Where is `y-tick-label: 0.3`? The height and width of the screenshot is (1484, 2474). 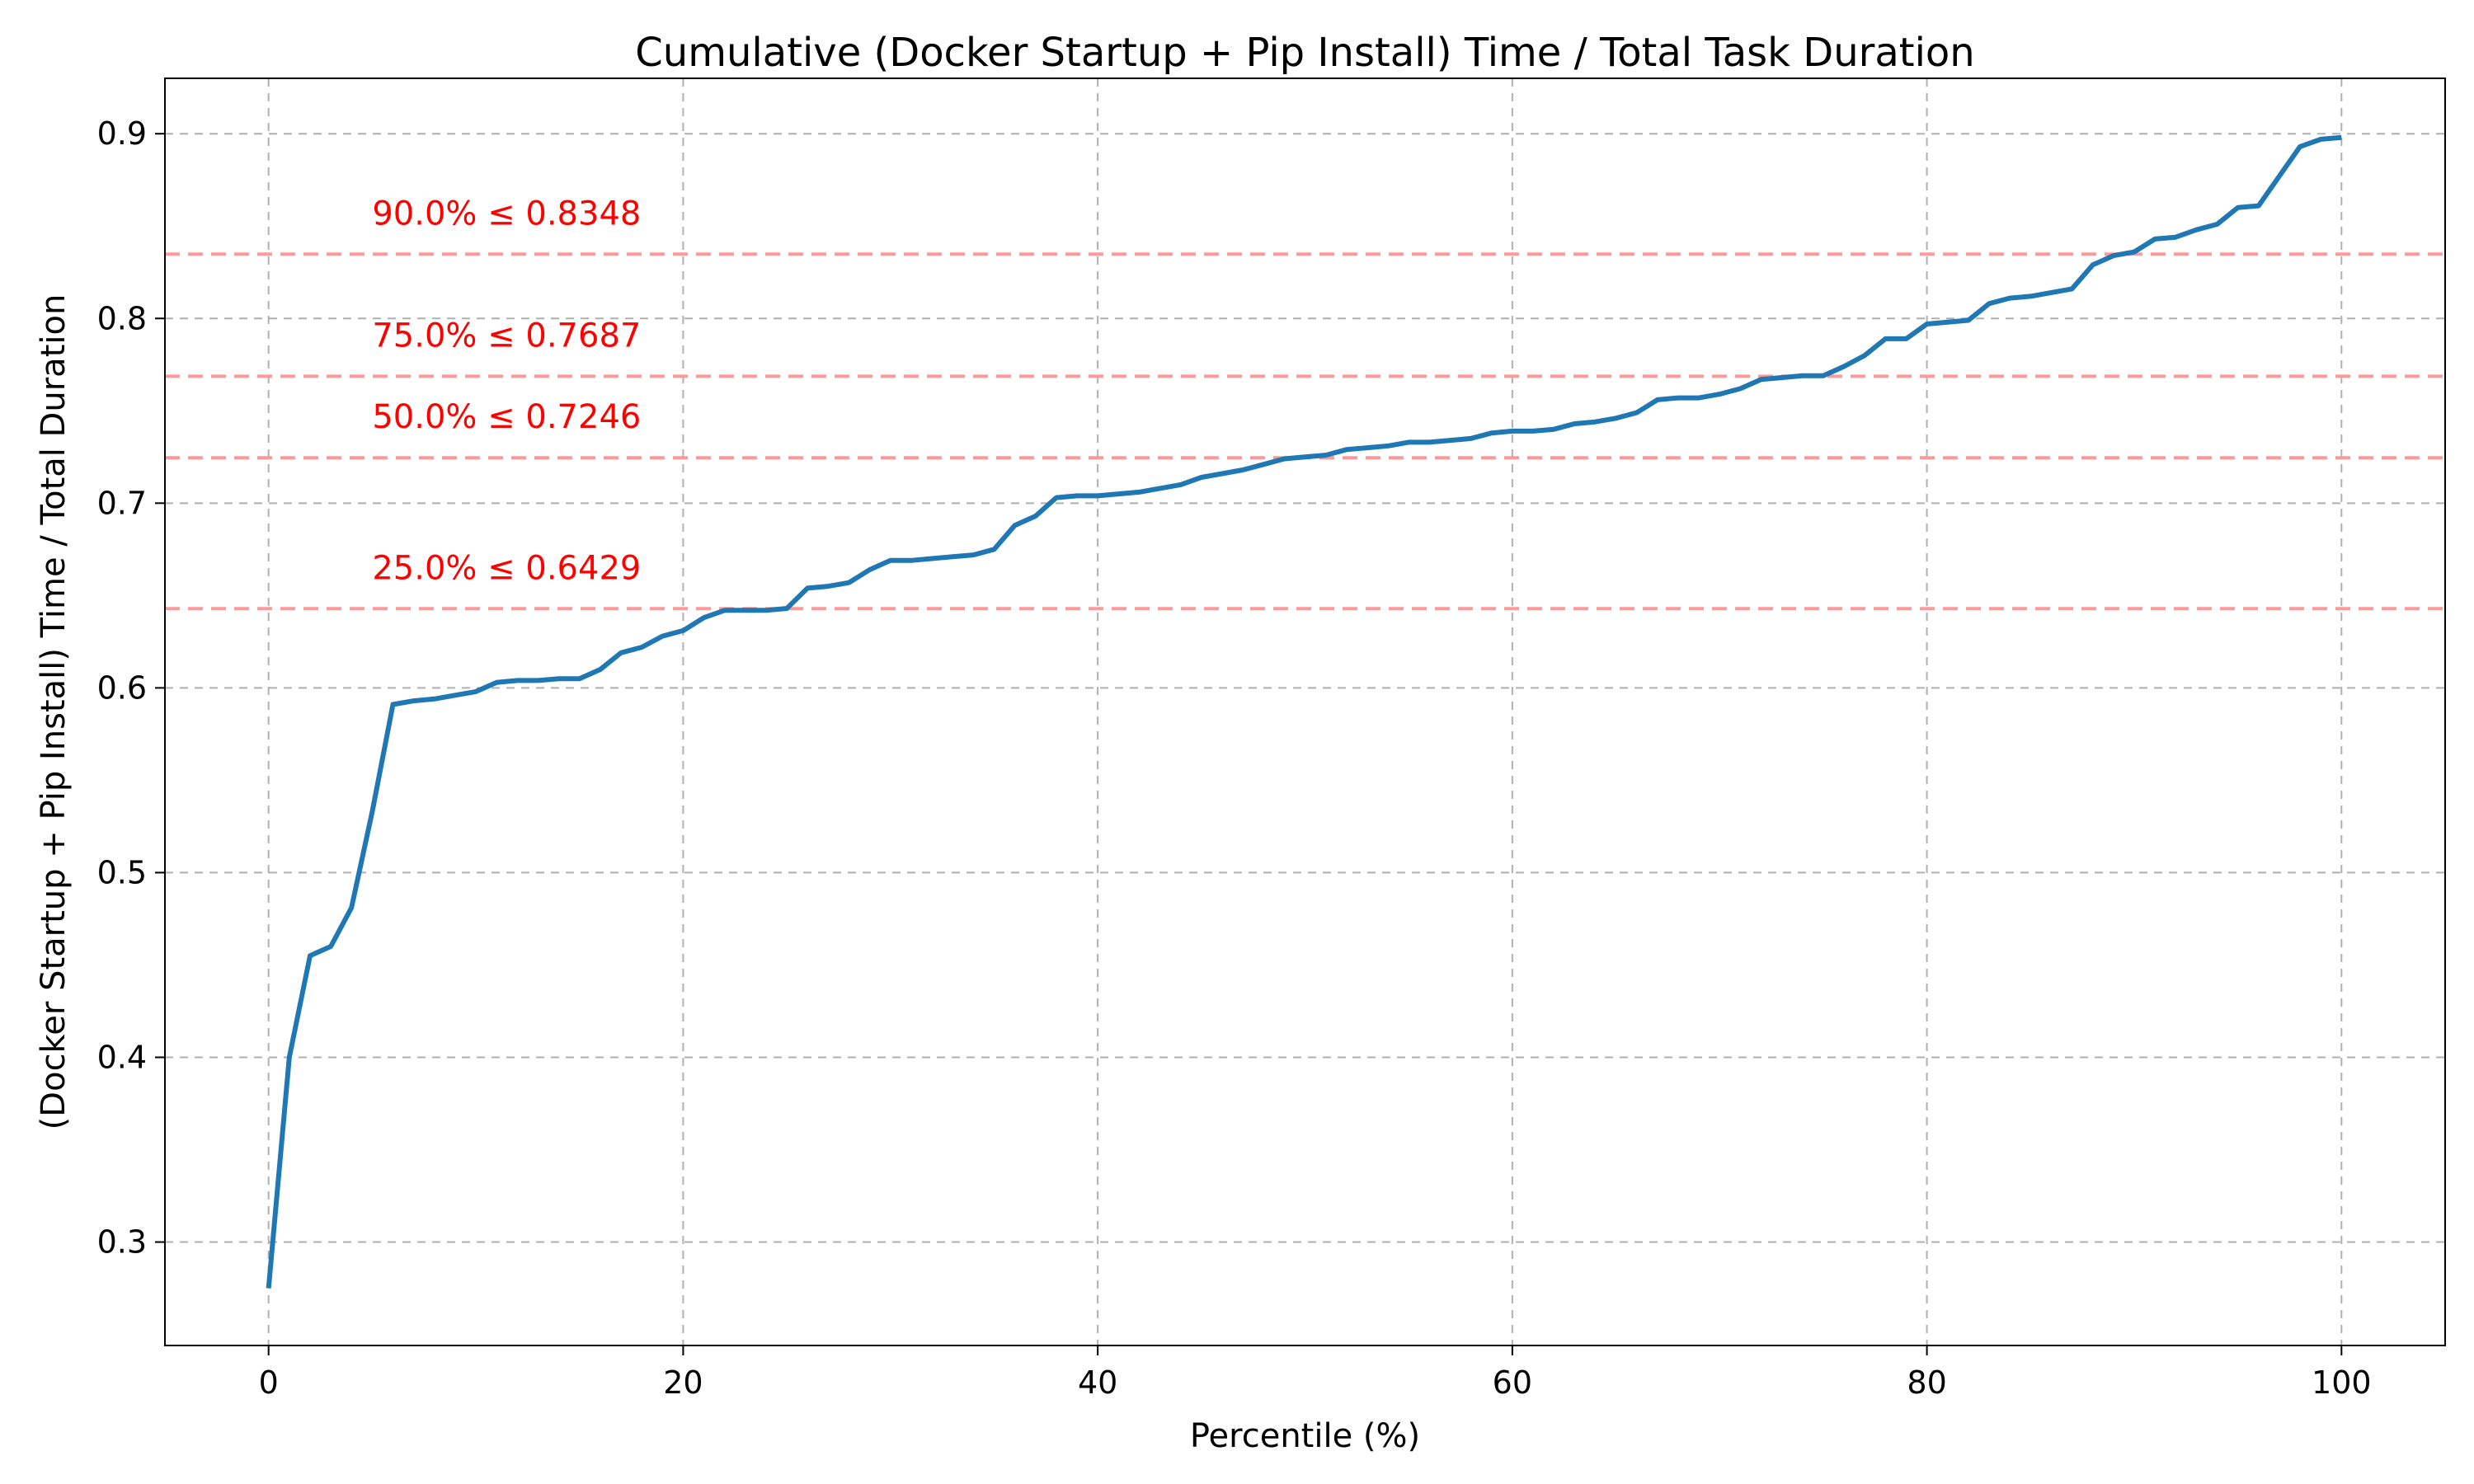
y-tick-label: 0.3 is located at coordinates (122, 1242).